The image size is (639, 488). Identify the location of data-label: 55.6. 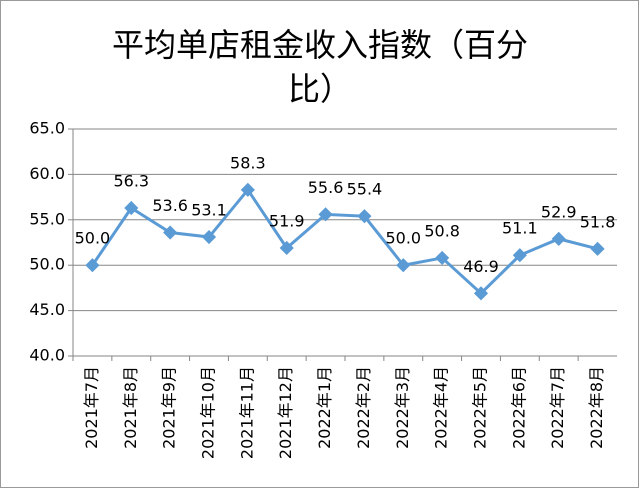
(326, 187).